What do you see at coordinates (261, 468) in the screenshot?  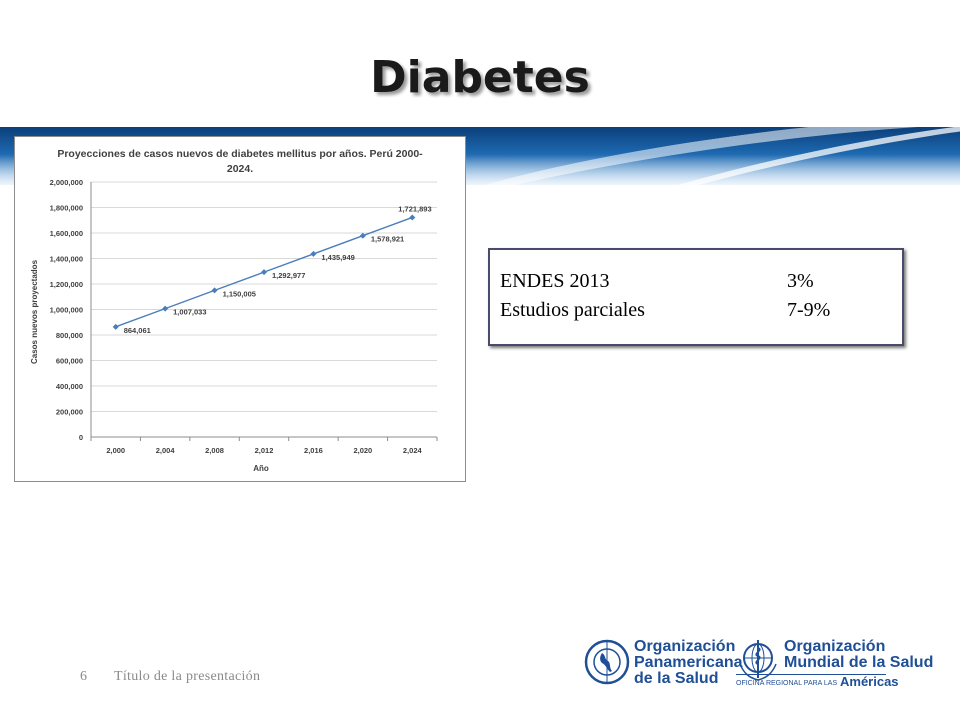 I see `x-axis-label: Año` at bounding box center [261, 468].